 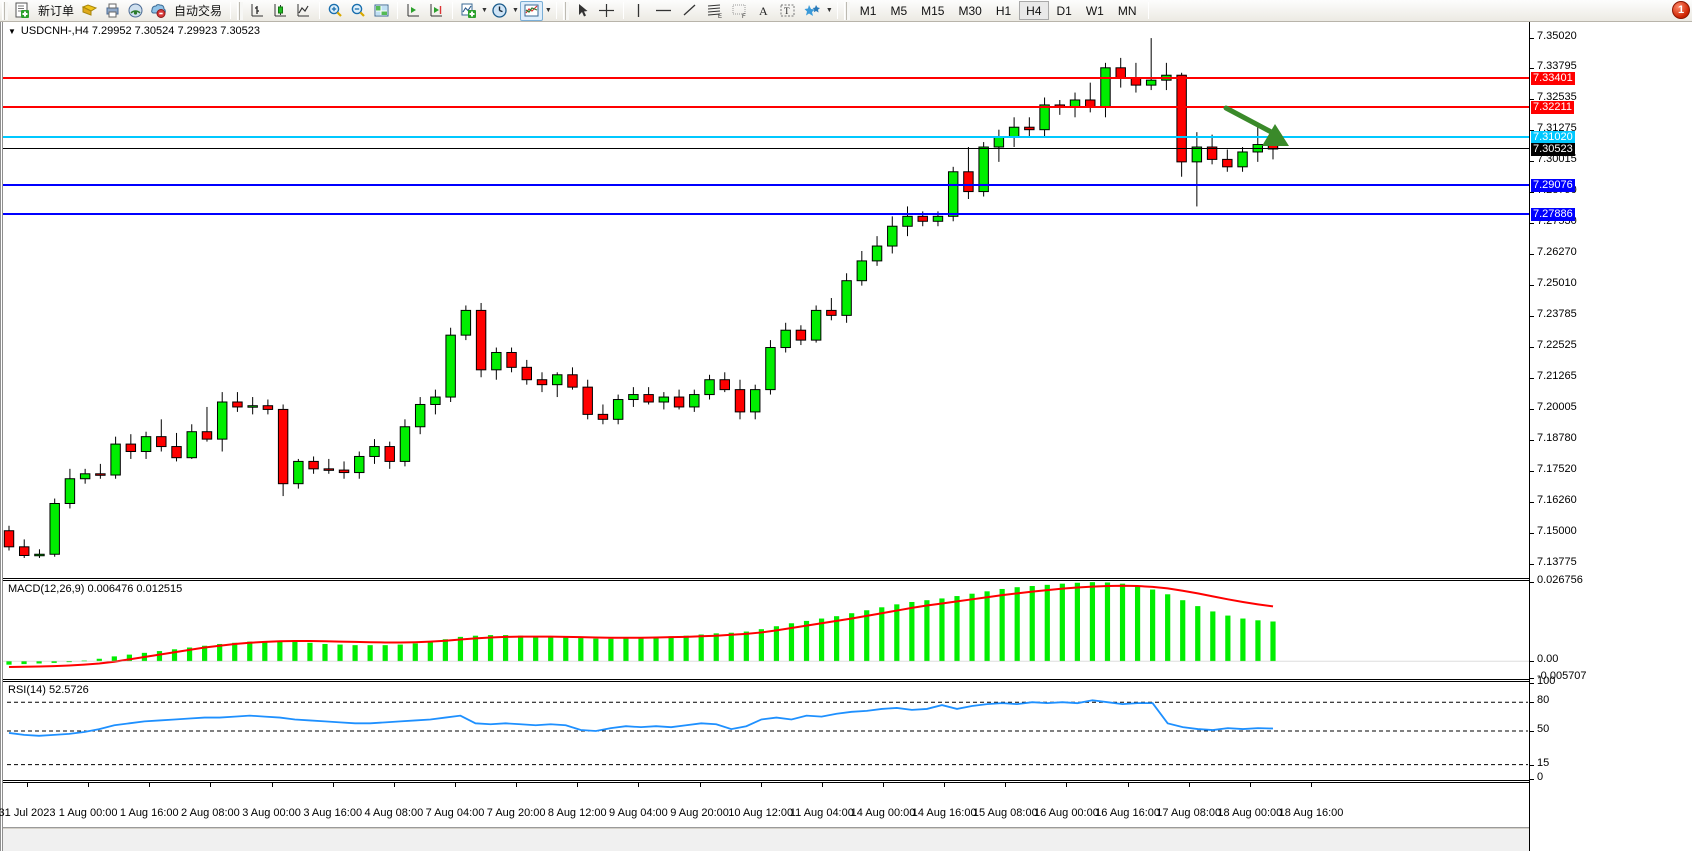 I want to click on macd-plot, so click(x=767, y=625).